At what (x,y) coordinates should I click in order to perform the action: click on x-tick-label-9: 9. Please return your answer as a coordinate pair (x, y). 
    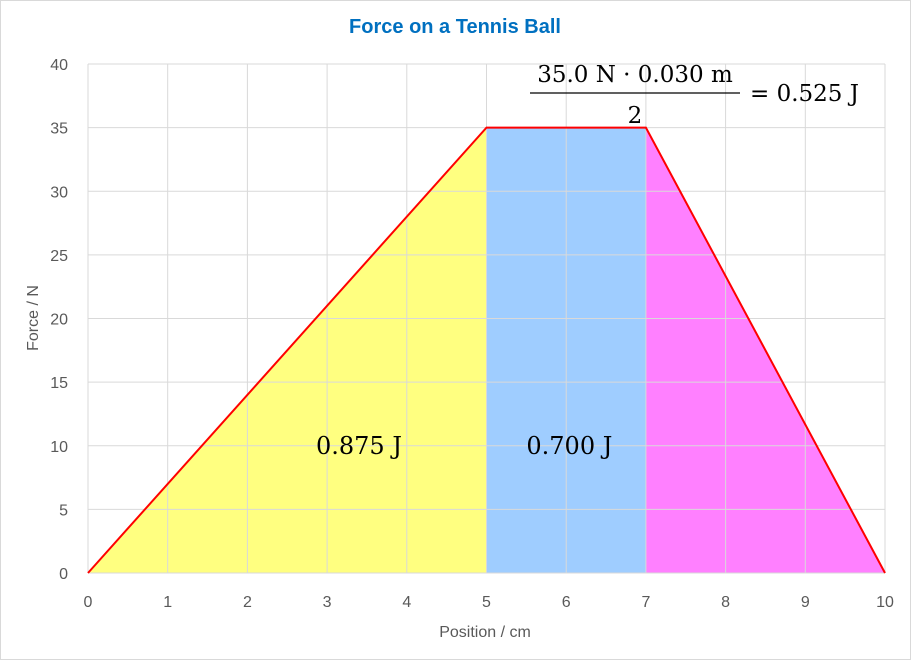
    Looking at the image, I should click on (805, 602).